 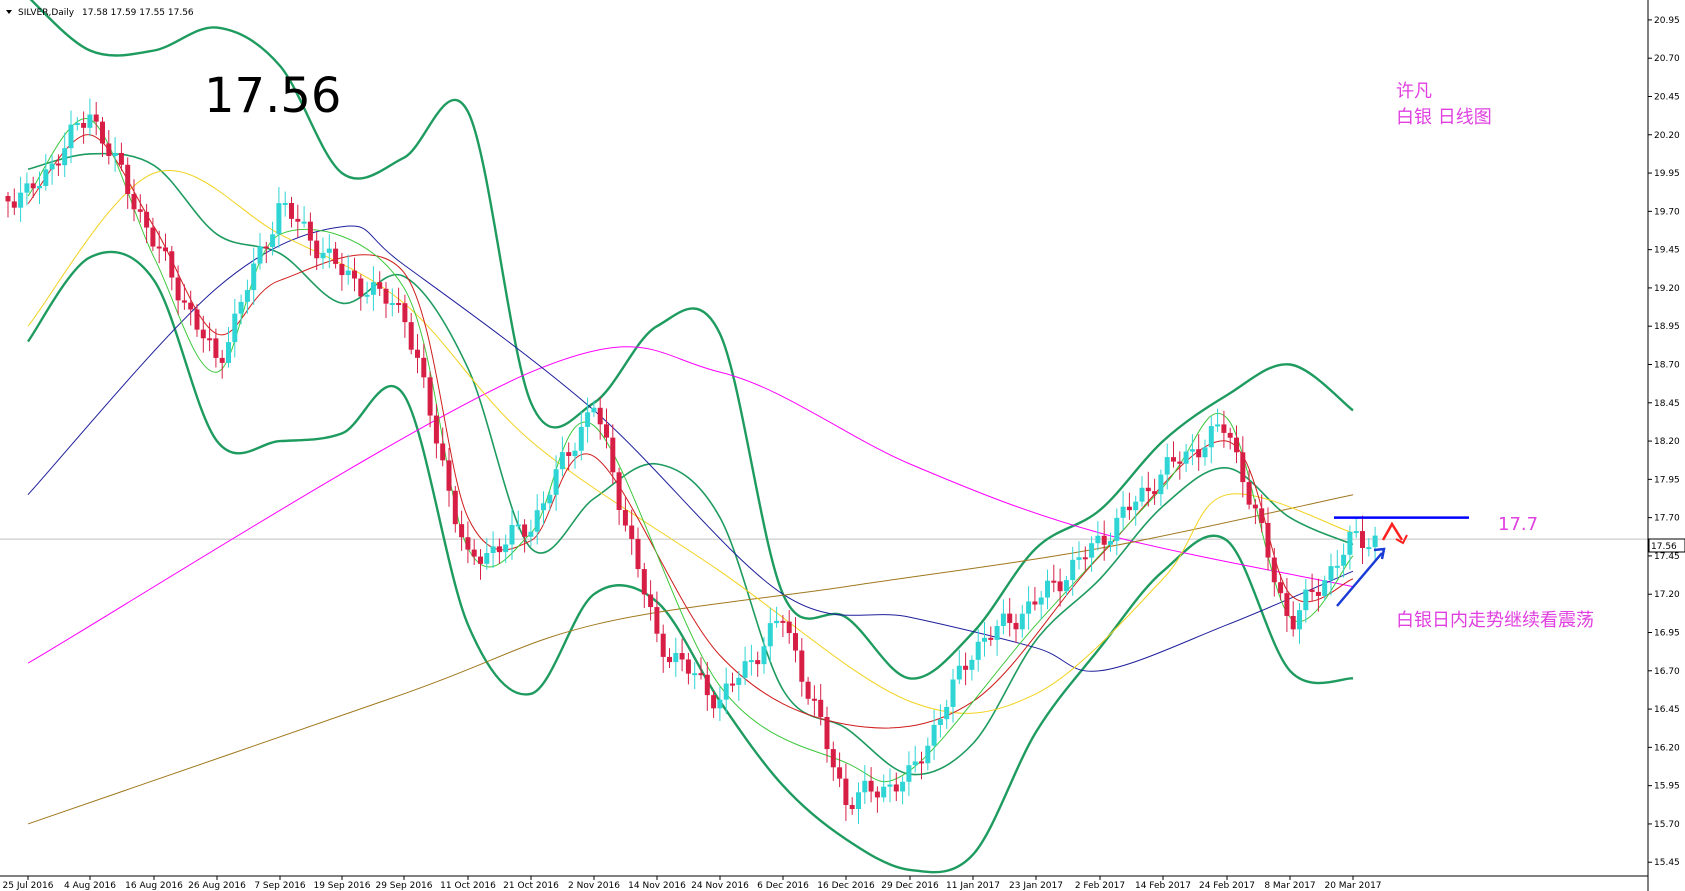 What do you see at coordinates (1667, 519) in the screenshot?
I see `y-tick-label: 17.70` at bounding box center [1667, 519].